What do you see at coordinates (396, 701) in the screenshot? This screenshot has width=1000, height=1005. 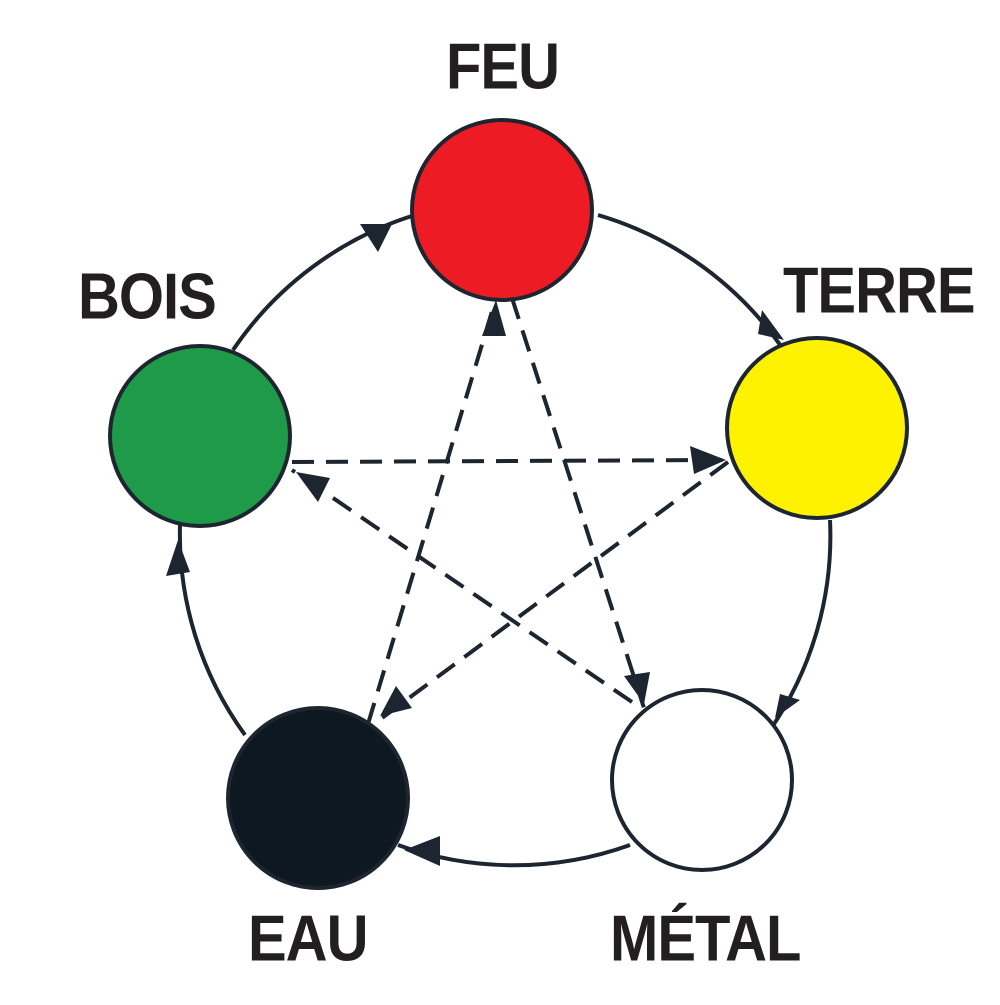 I see `arrow-terre-to-eau` at bounding box center [396, 701].